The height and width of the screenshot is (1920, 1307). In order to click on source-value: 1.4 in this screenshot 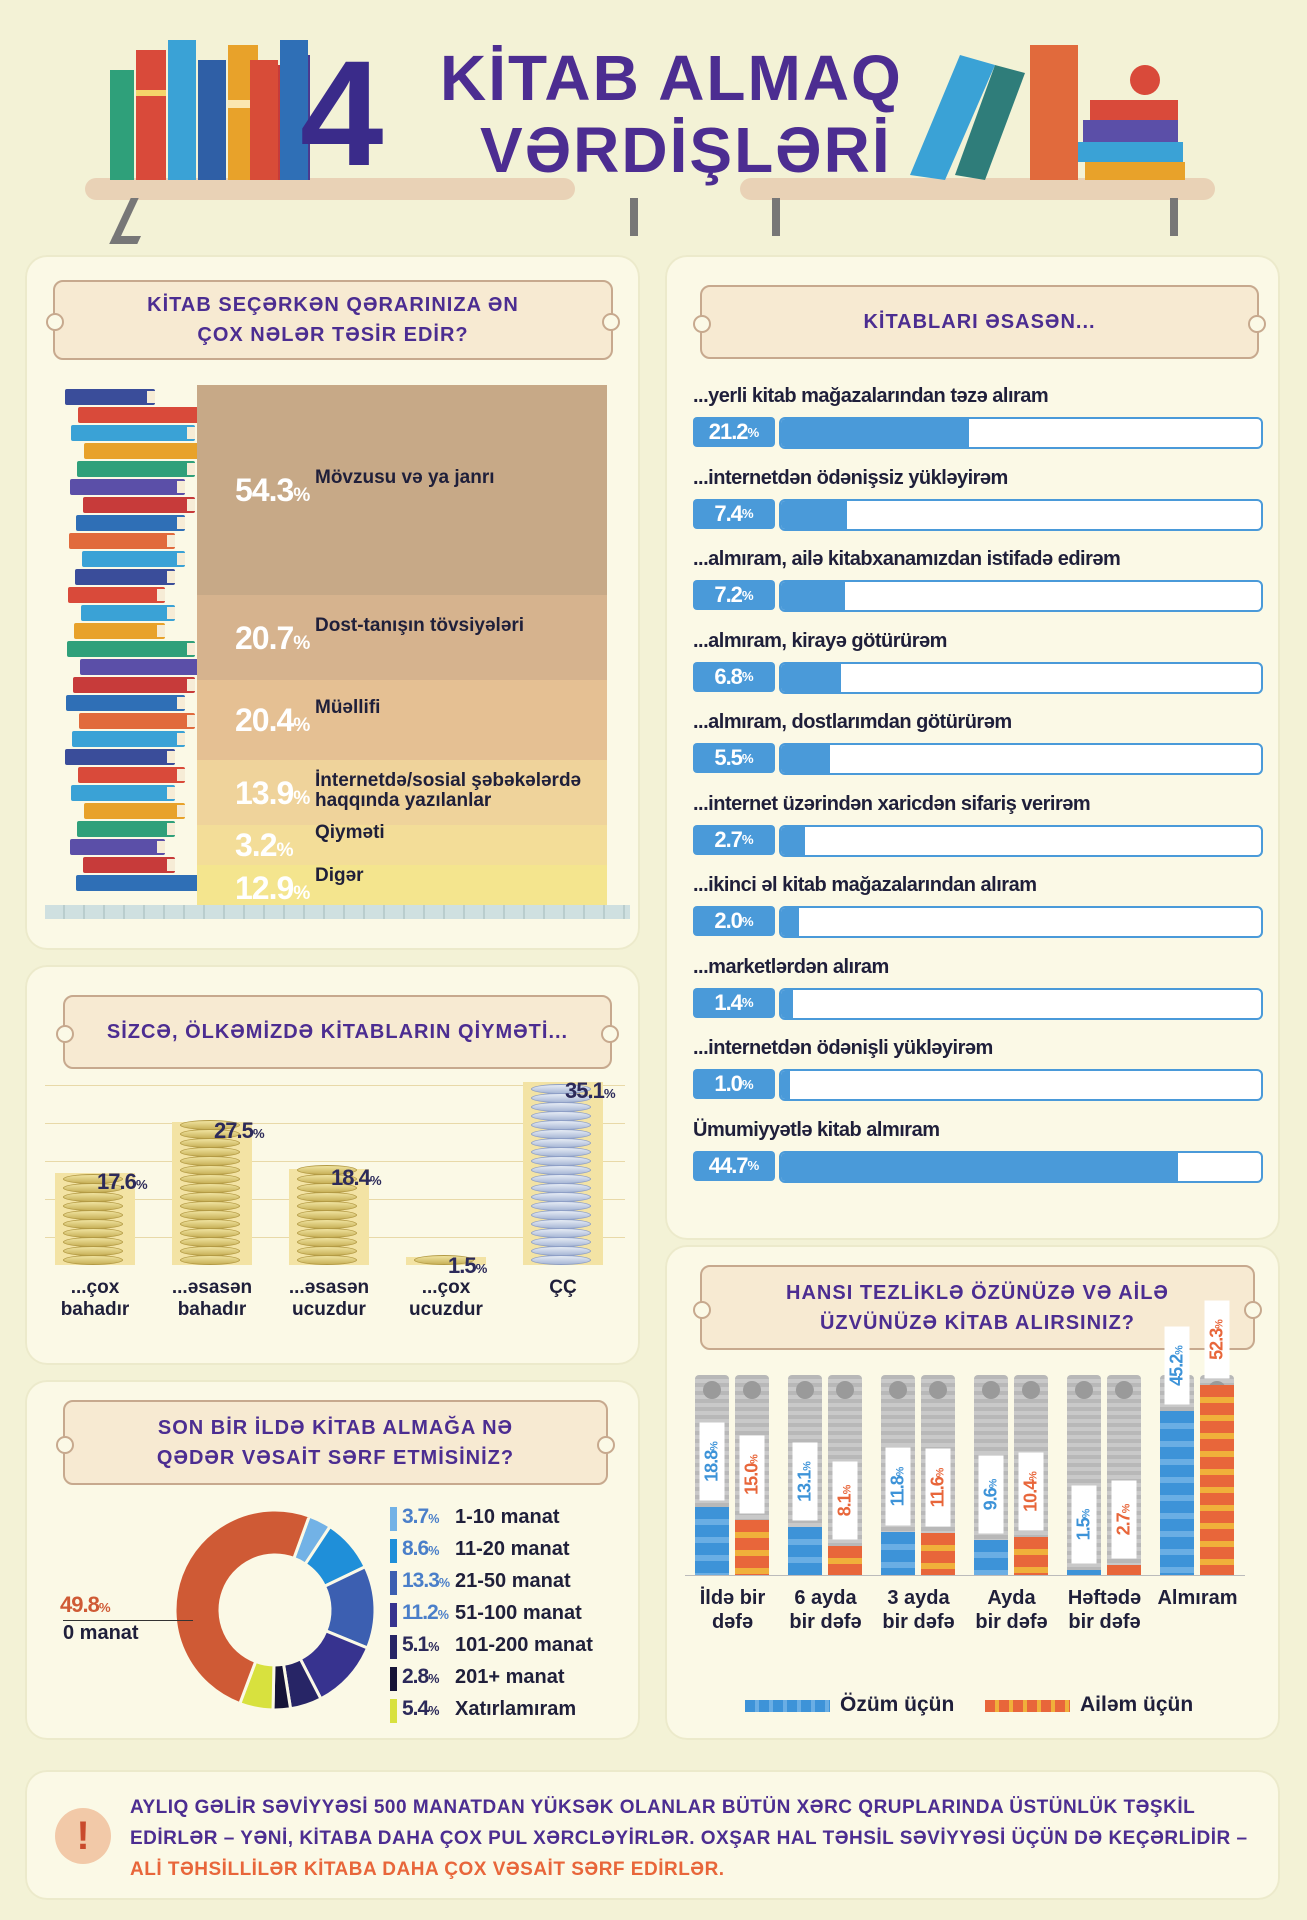, I will do `click(728, 1002)`.